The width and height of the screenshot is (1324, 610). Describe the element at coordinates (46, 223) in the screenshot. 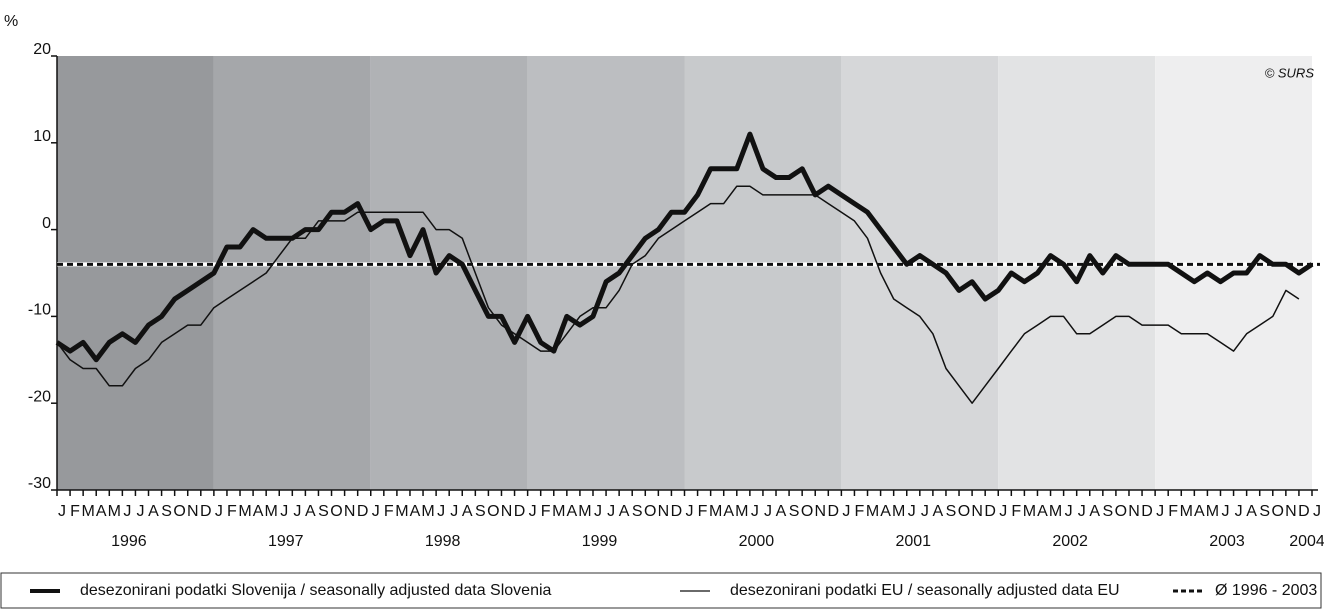

I see `y-tick-label: 0` at that location.